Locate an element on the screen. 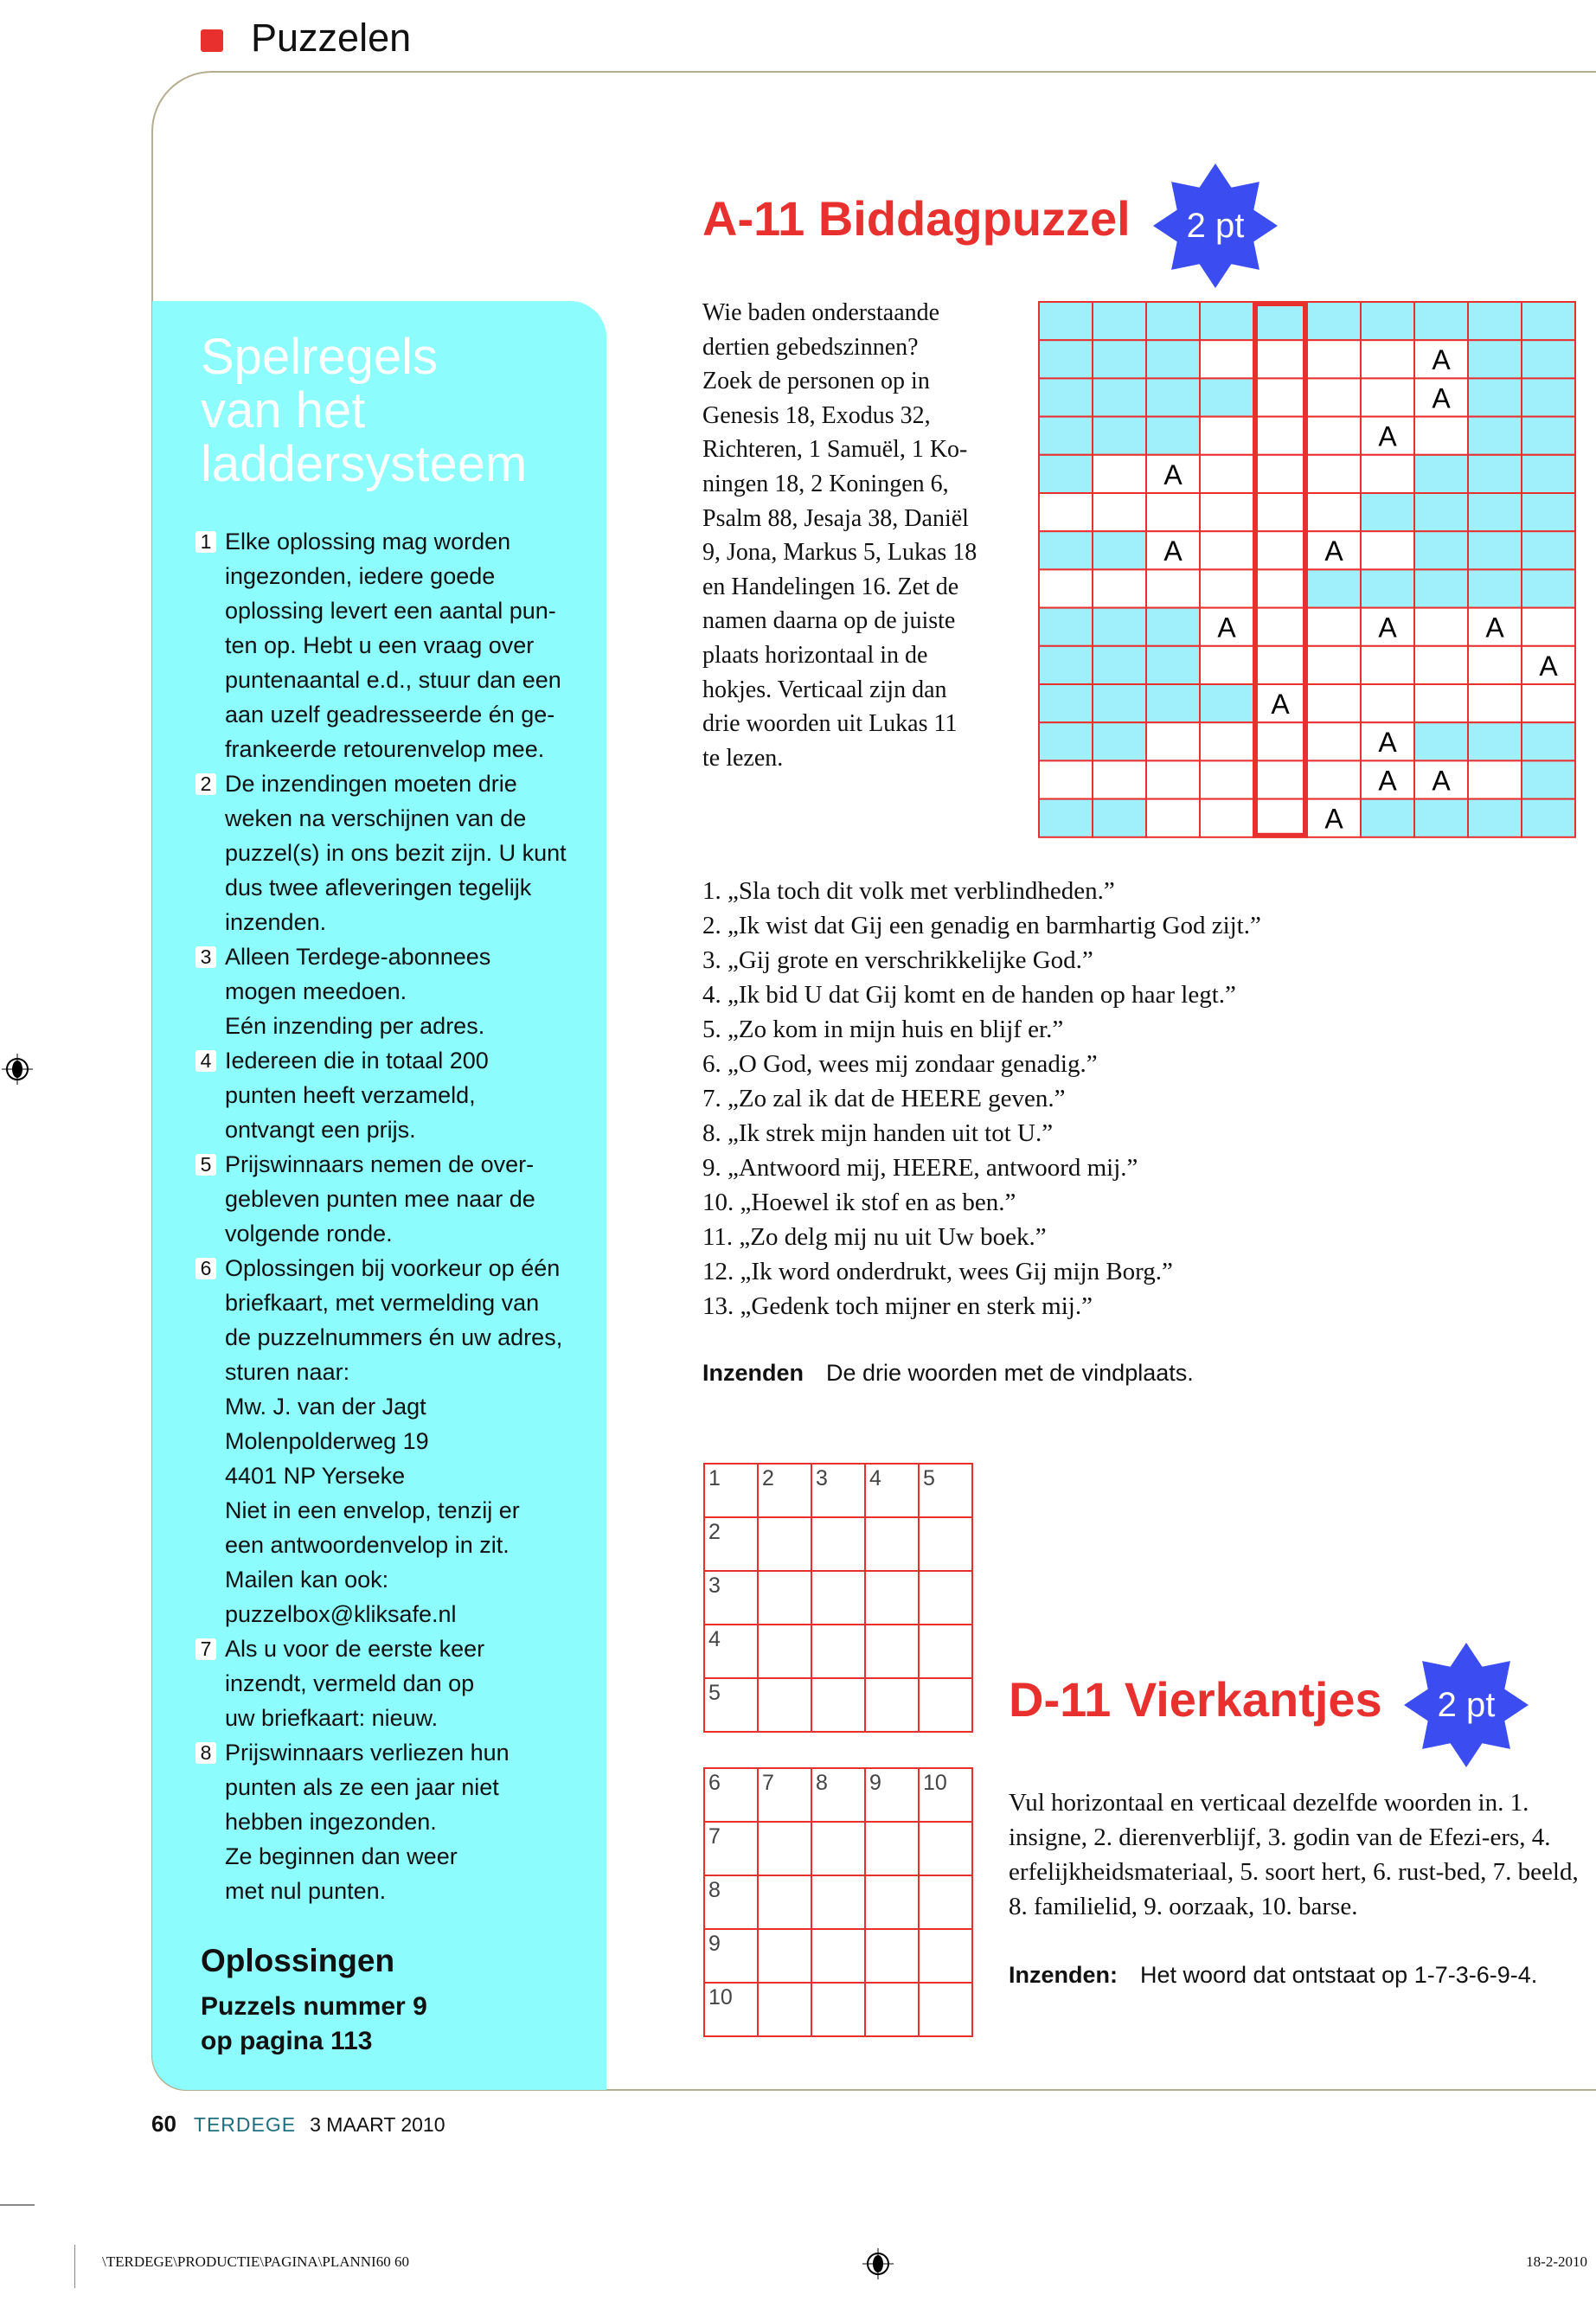  grid-cell: 8 is located at coordinates (731, 1903).